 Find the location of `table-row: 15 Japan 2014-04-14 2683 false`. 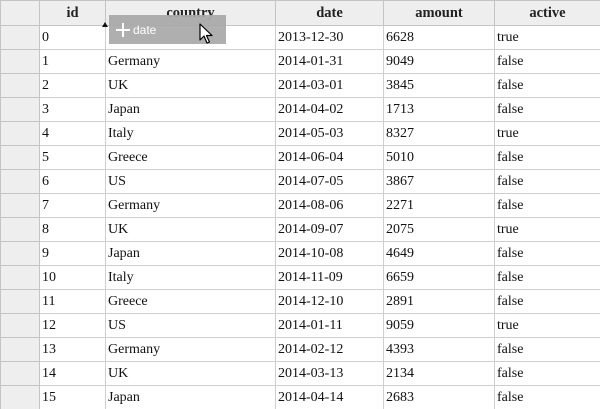

table-row: 15 Japan 2014-04-14 2683 false is located at coordinates (300, 397).